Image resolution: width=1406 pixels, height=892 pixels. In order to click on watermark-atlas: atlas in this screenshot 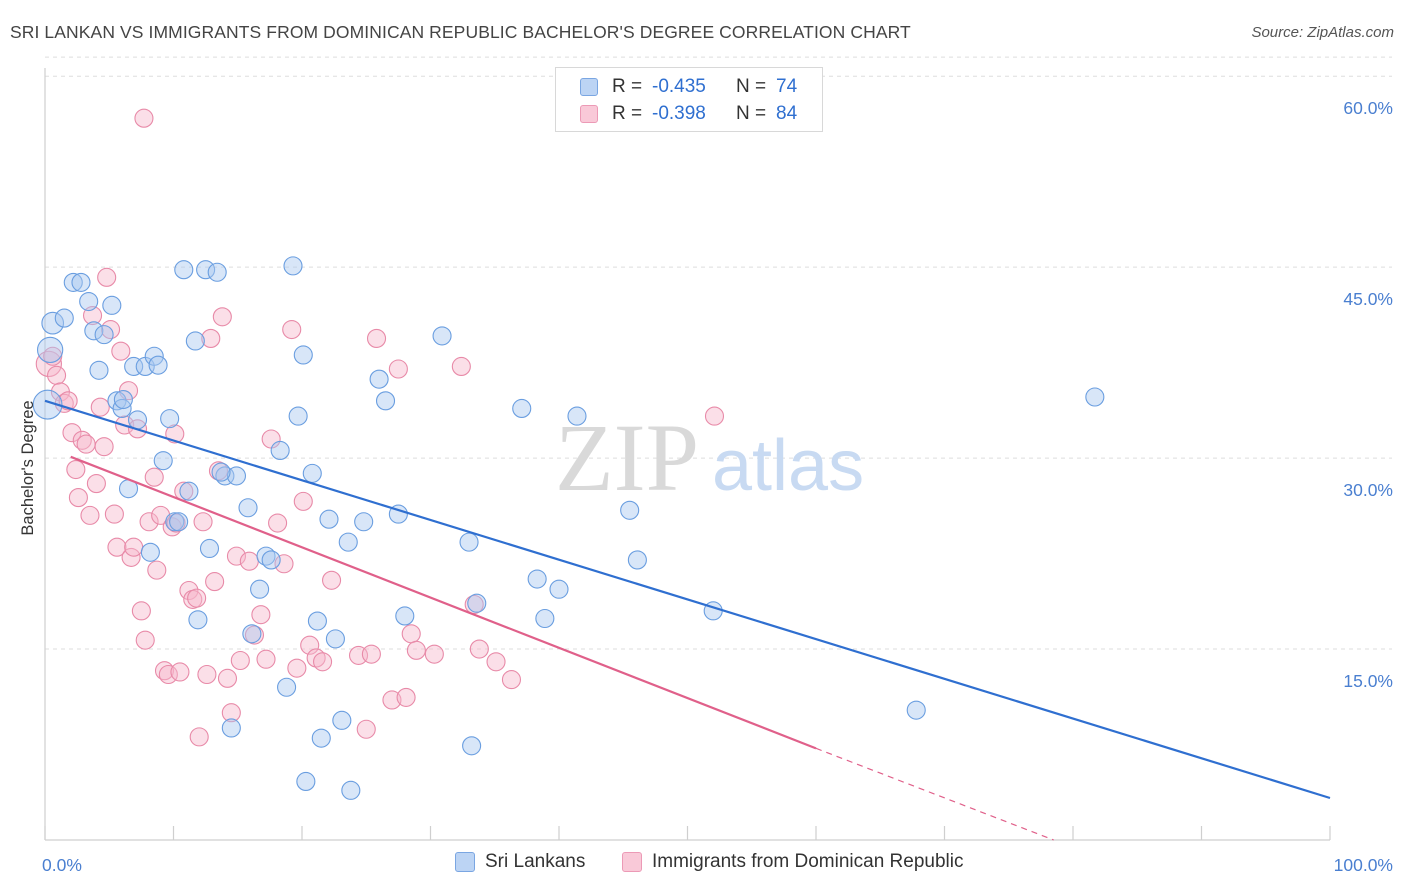, I will do `click(788, 466)`.